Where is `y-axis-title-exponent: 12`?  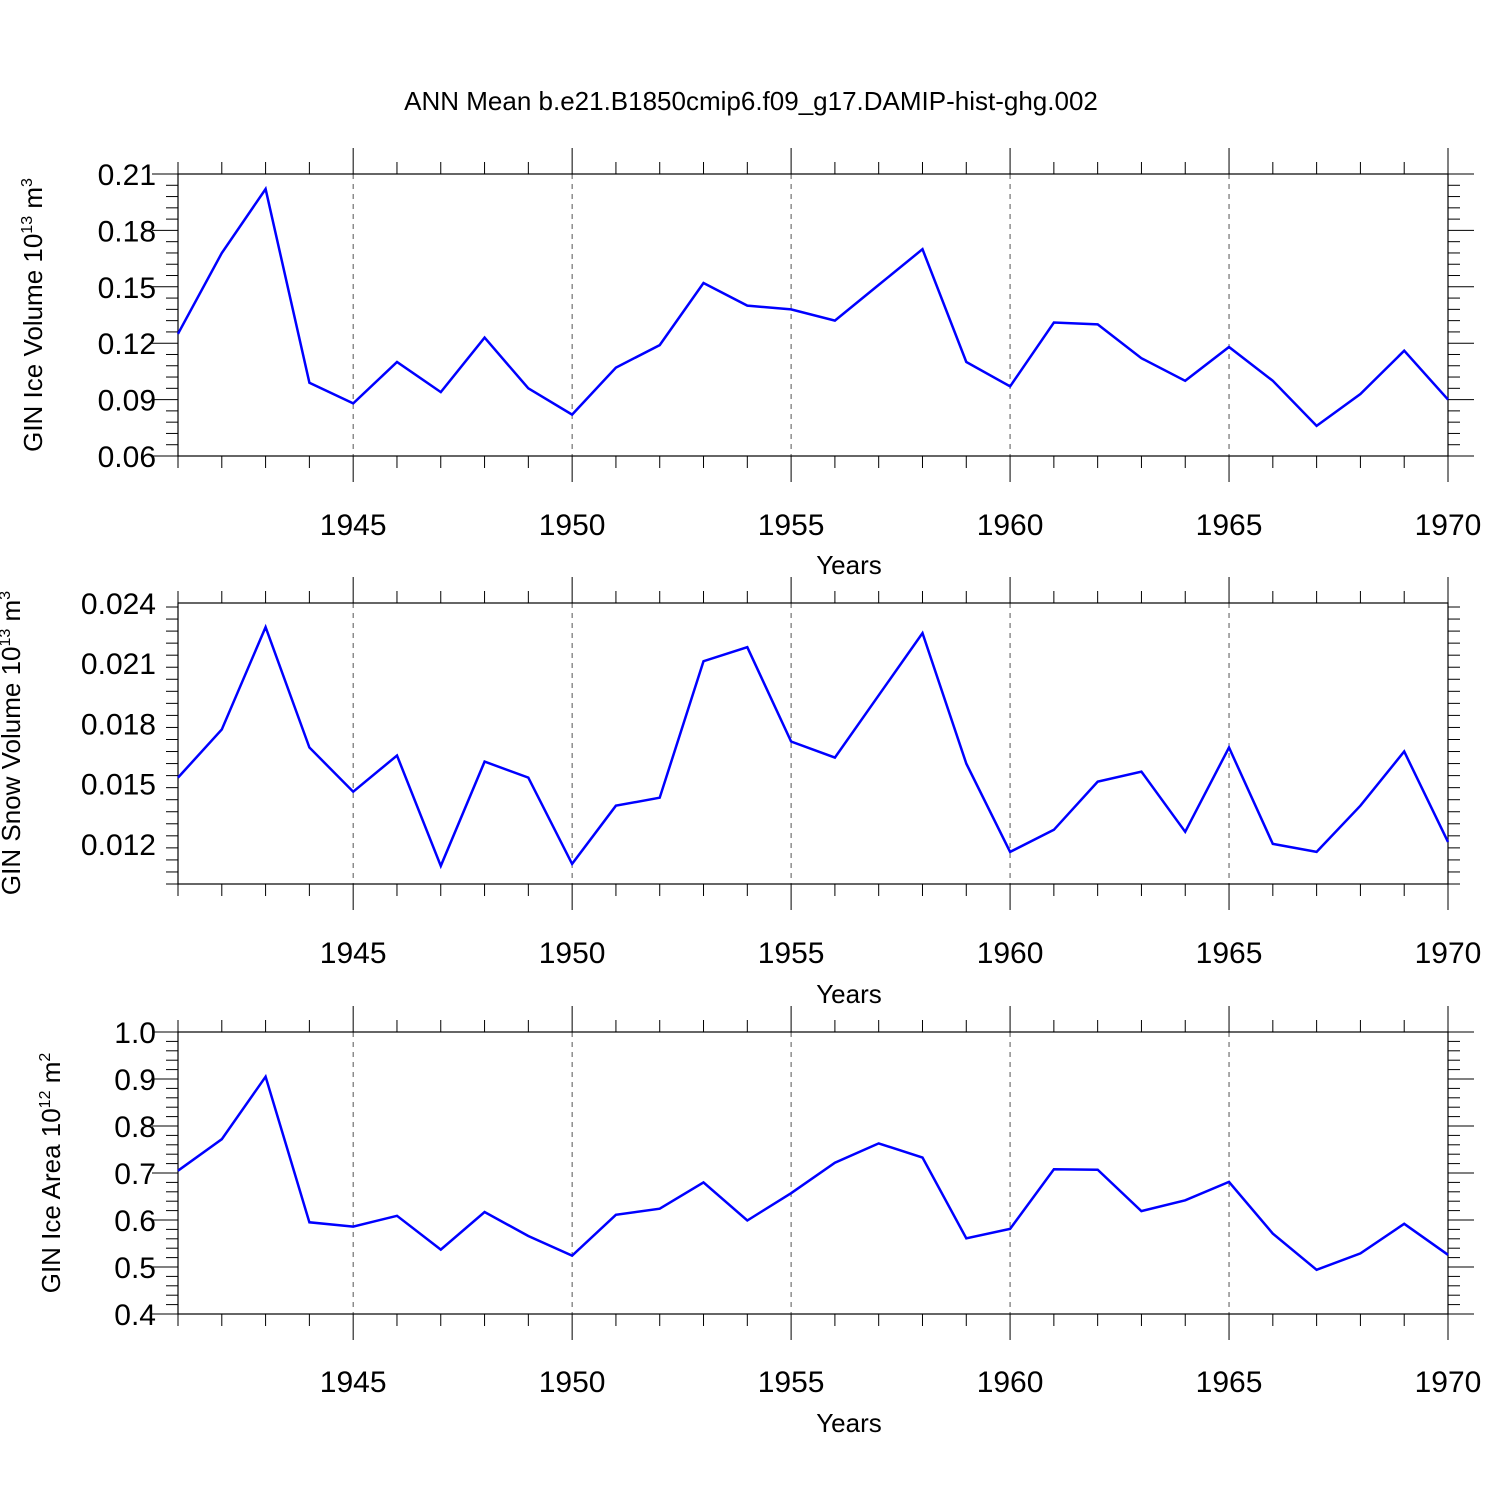
y-axis-title-exponent: 12 is located at coordinates (45, 1099).